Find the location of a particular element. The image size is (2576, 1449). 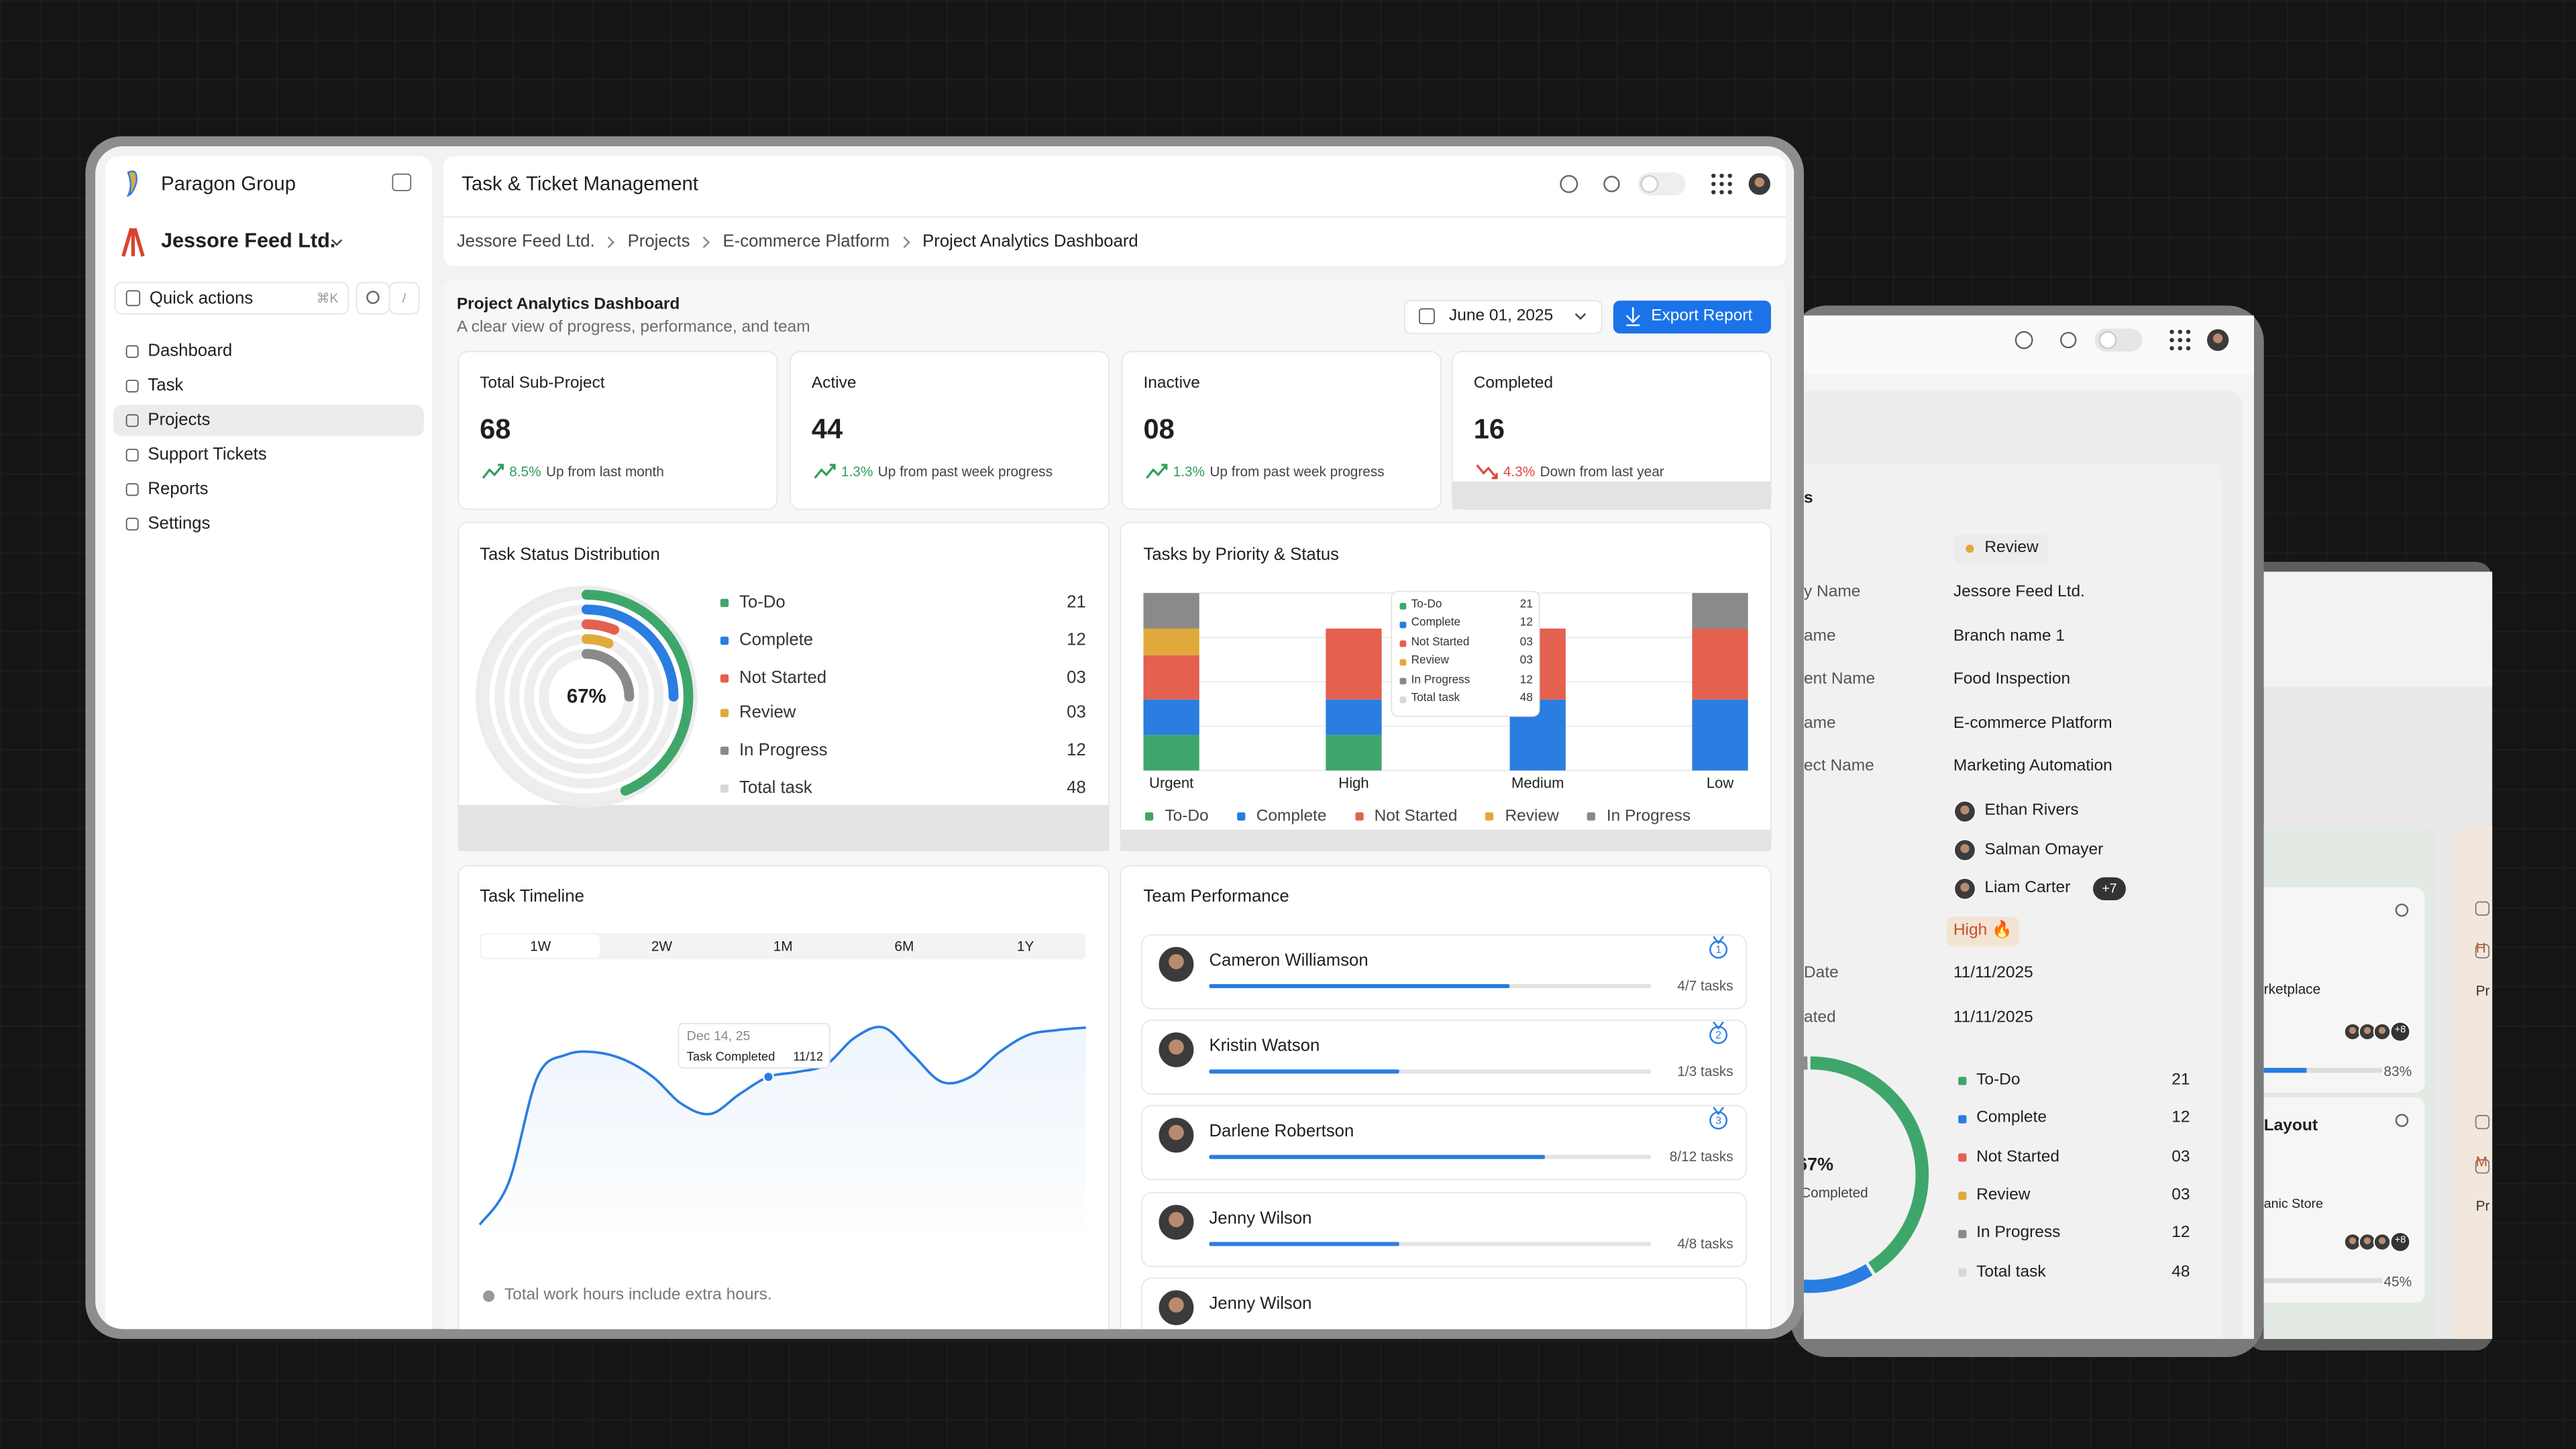

ring-center: 67% is located at coordinates (586, 696).